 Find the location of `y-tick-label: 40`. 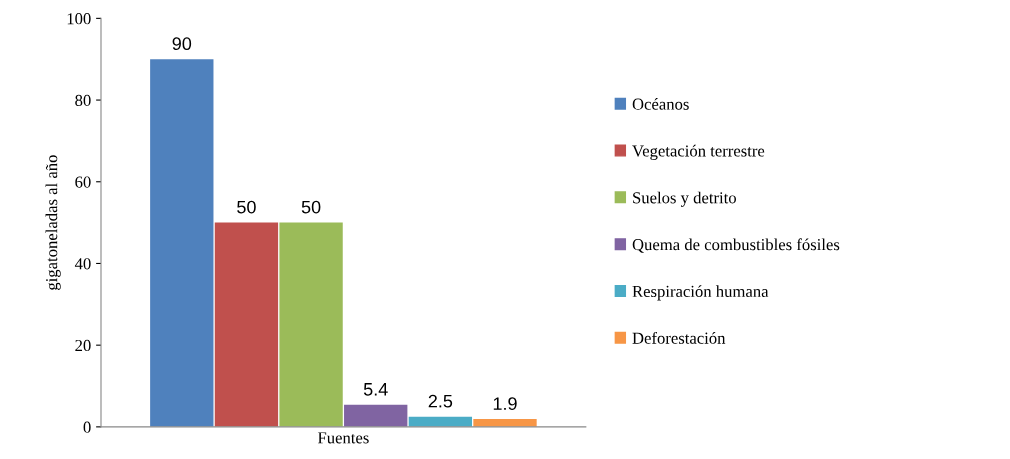

y-tick-label: 40 is located at coordinates (82, 264).